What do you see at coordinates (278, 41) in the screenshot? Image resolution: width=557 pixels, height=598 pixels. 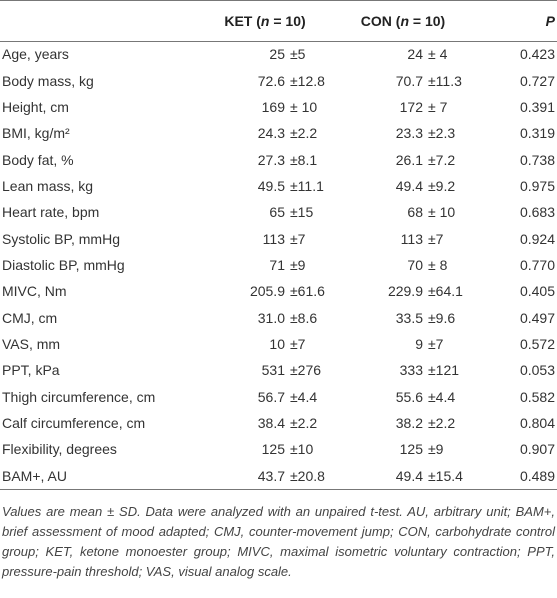 I see `header-rule` at bounding box center [278, 41].